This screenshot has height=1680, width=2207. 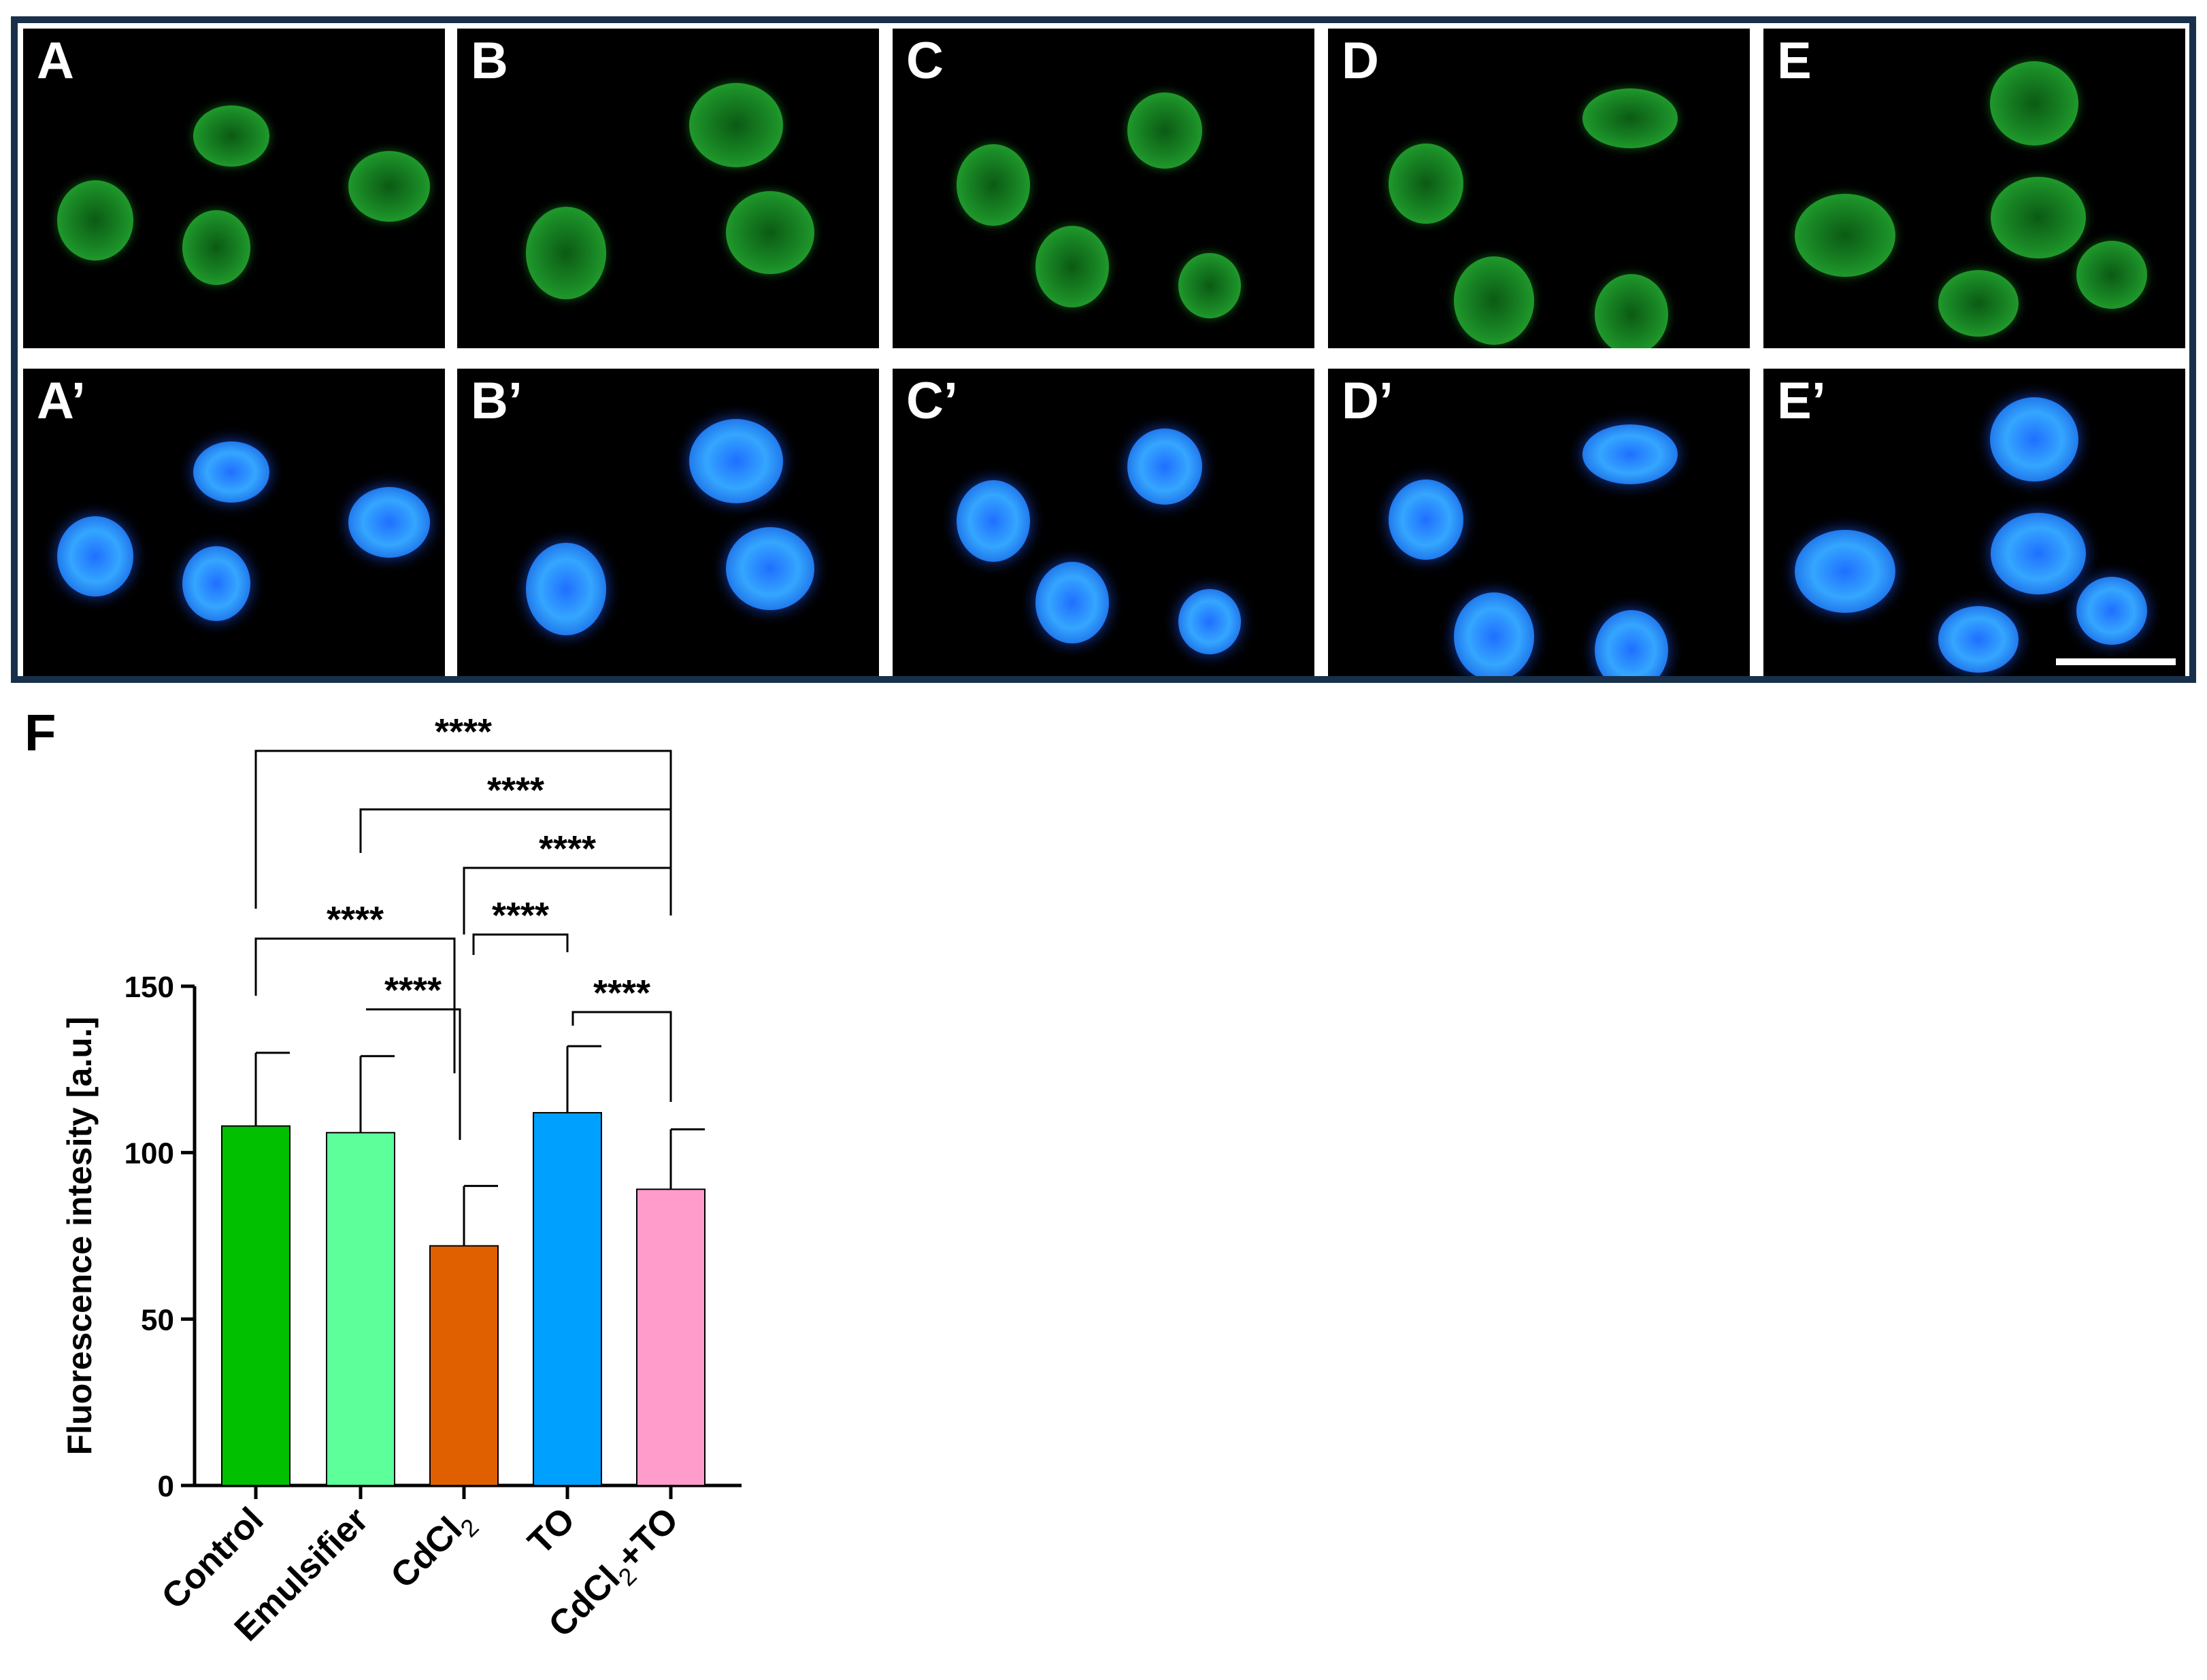 What do you see at coordinates (668, 188) in the screenshot?
I see `micrograph-tile-green: B` at bounding box center [668, 188].